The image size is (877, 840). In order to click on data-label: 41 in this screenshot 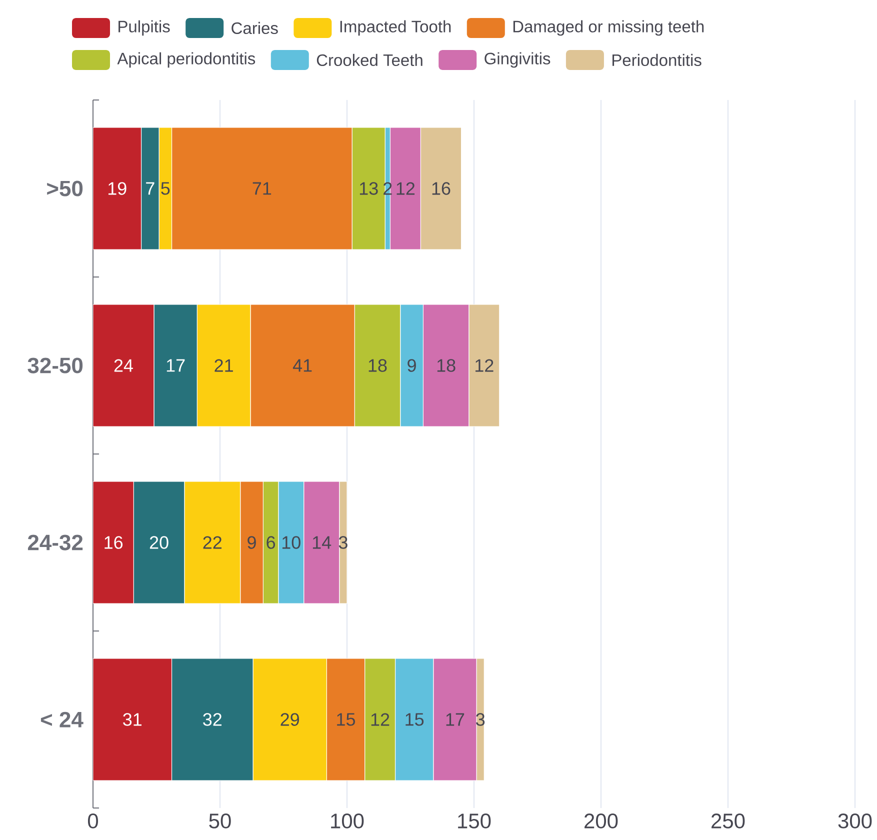, I will do `click(302, 365)`.